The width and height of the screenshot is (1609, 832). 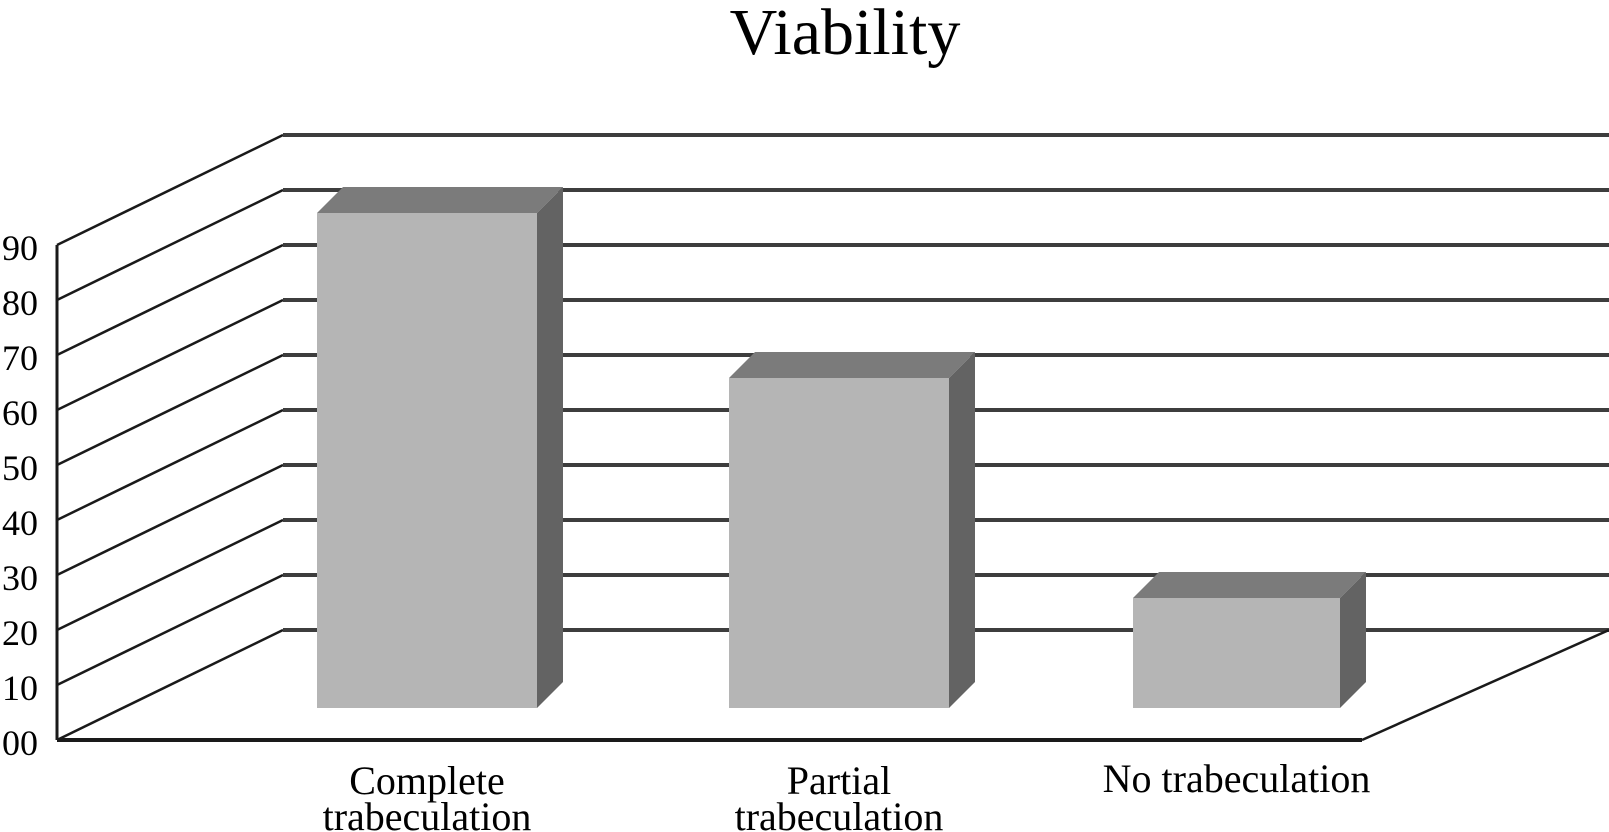 I want to click on y-tick-label: 60, so click(x=20, y=413).